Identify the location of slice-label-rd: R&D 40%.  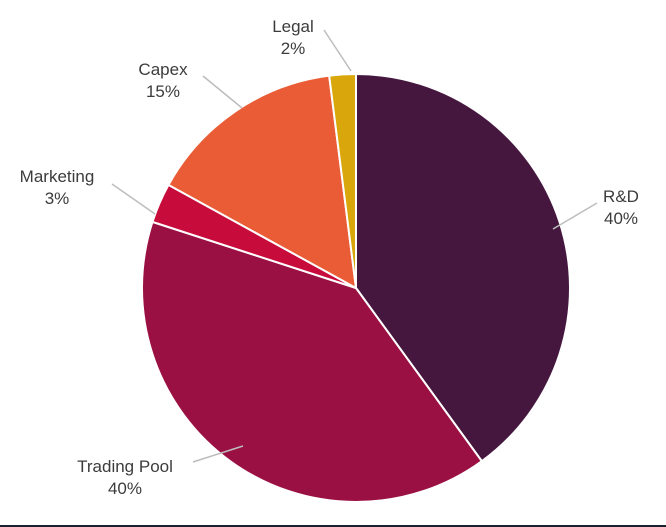
(621, 208).